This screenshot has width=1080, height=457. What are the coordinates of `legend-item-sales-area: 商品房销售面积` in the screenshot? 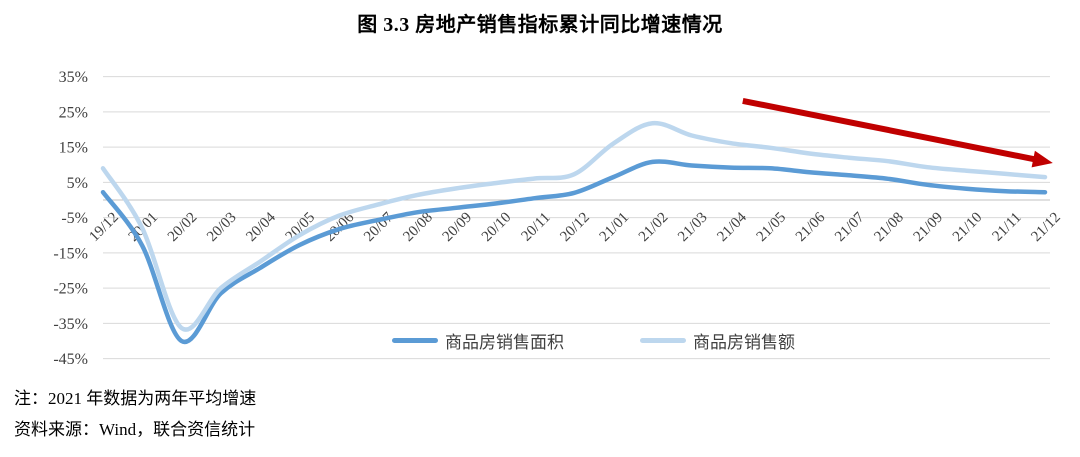 It's located at (478, 340).